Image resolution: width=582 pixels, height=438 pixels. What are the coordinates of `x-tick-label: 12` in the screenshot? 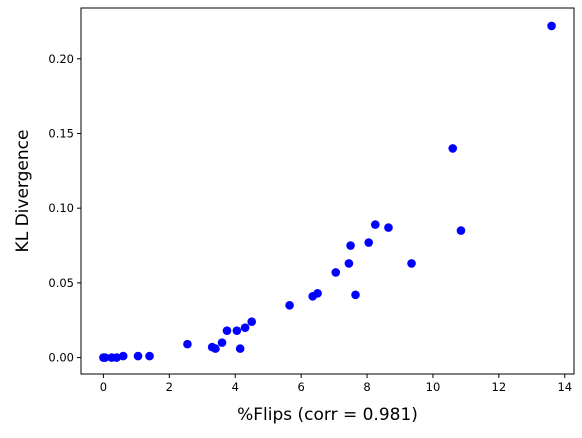 It's located at (499, 387).